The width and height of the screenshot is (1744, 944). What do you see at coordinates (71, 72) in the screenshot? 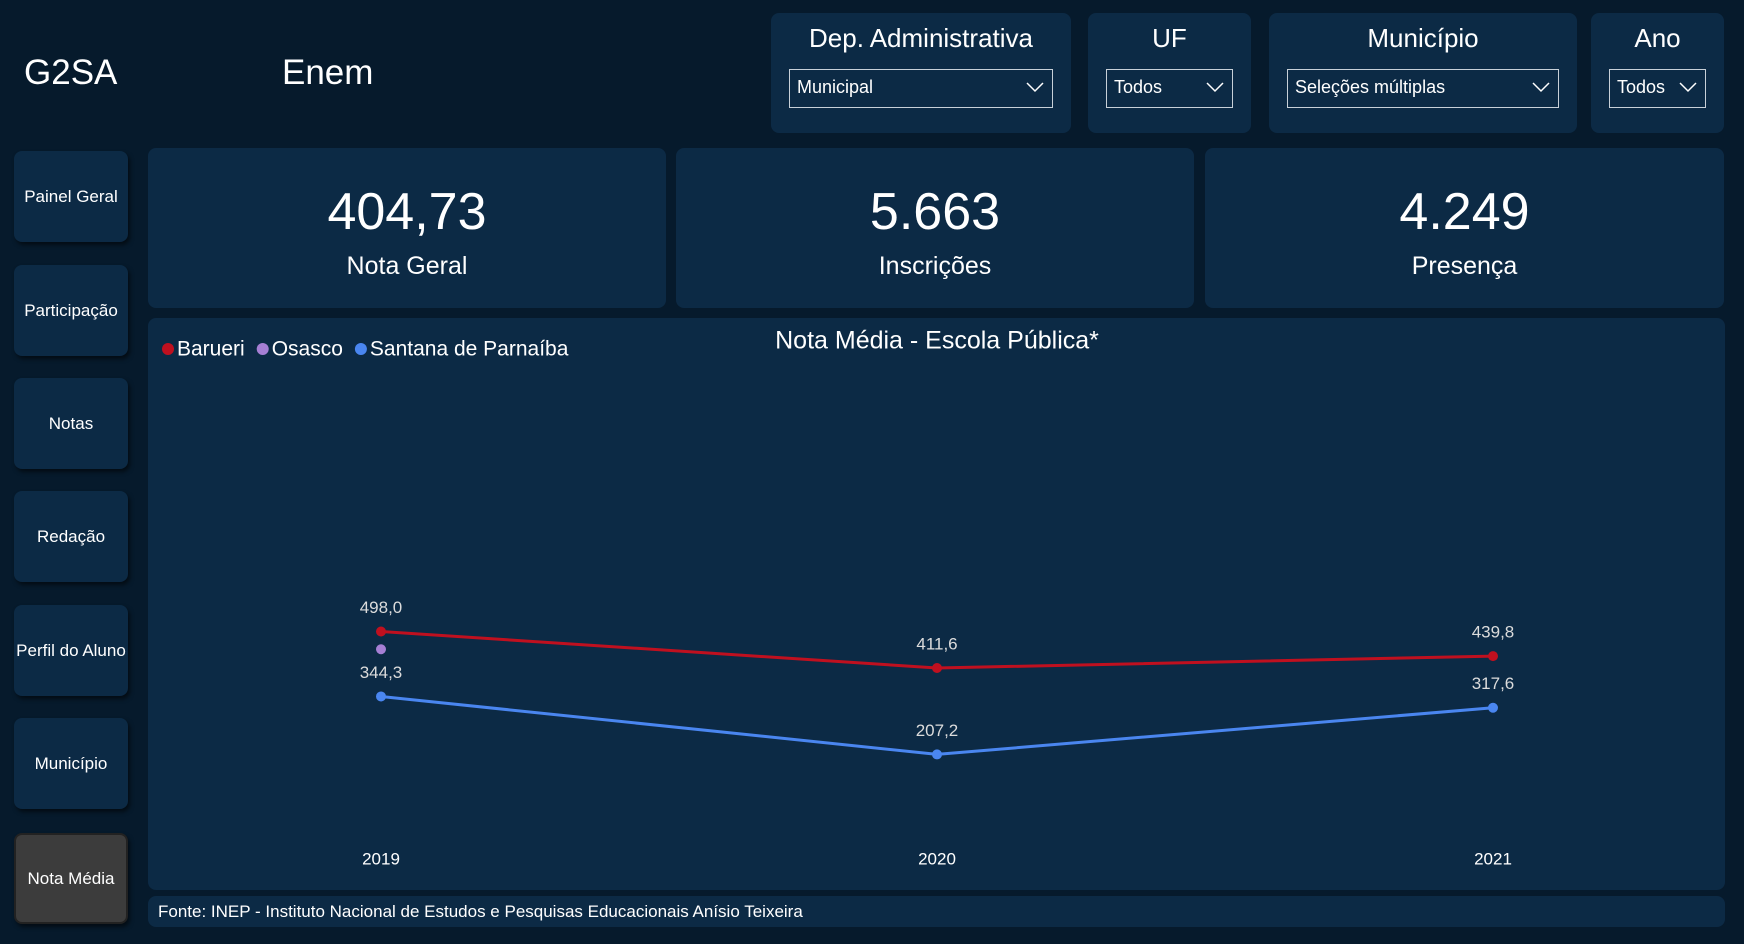
I see `logo: G2SA` at bounding box center [71, 72].